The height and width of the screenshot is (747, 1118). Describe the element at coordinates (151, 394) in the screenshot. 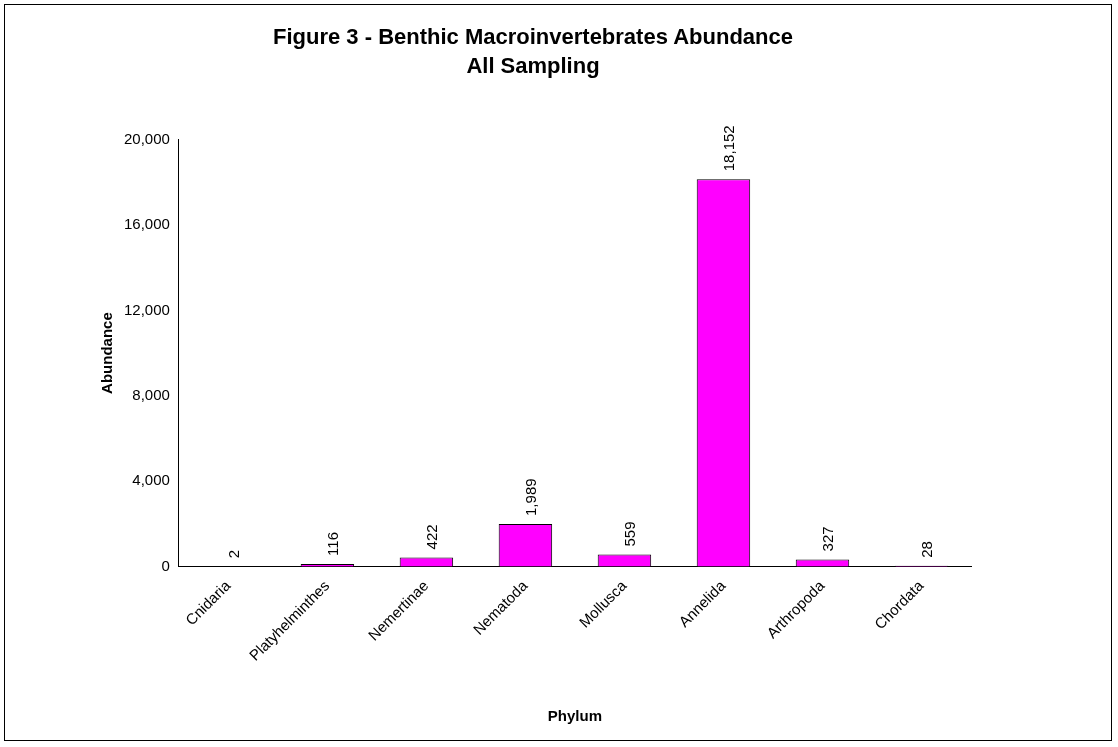

I see `y-tick-label: 8,000` at that location.